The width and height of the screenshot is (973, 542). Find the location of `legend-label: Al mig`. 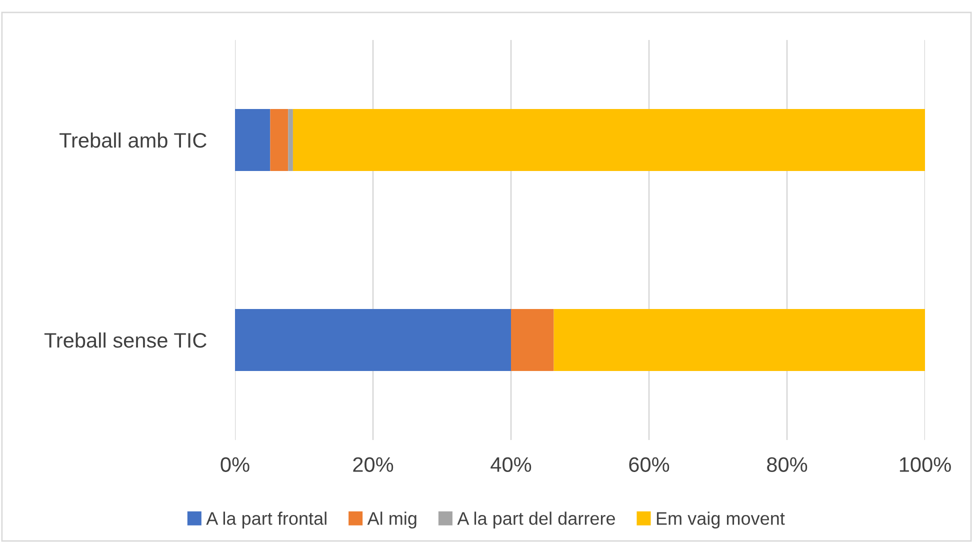

legend-label: Al mig is located at coordinates (391, 520).